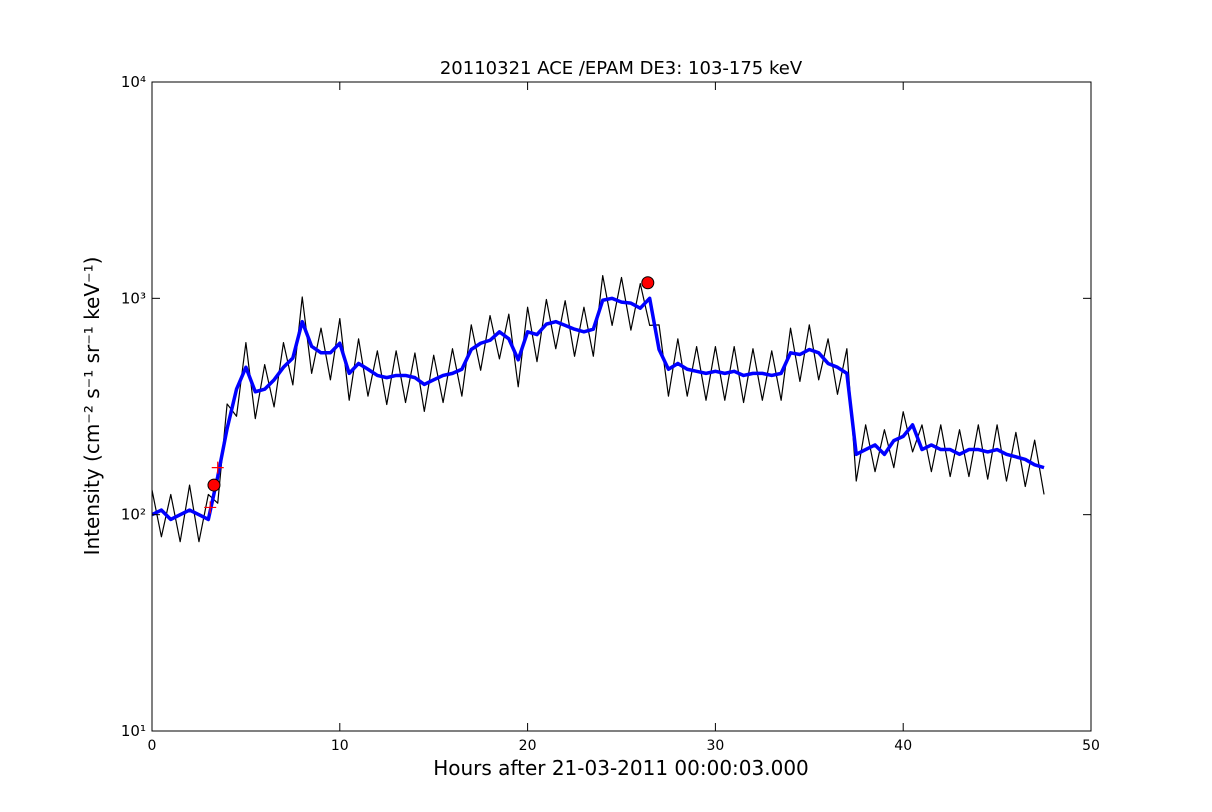  Describe the element at coordinates (133, 731) in the screenshot. I see `y-tick-label: 10¹` at that location.